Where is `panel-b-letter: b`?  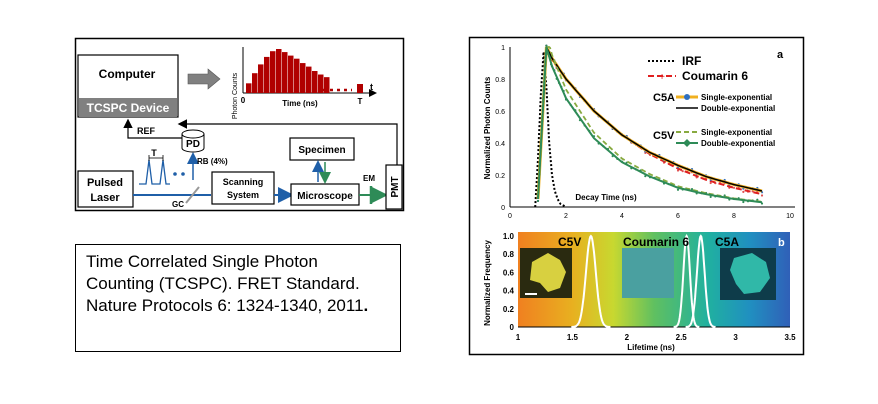 panel-b-letter: b is located at coordinates (781, 243).